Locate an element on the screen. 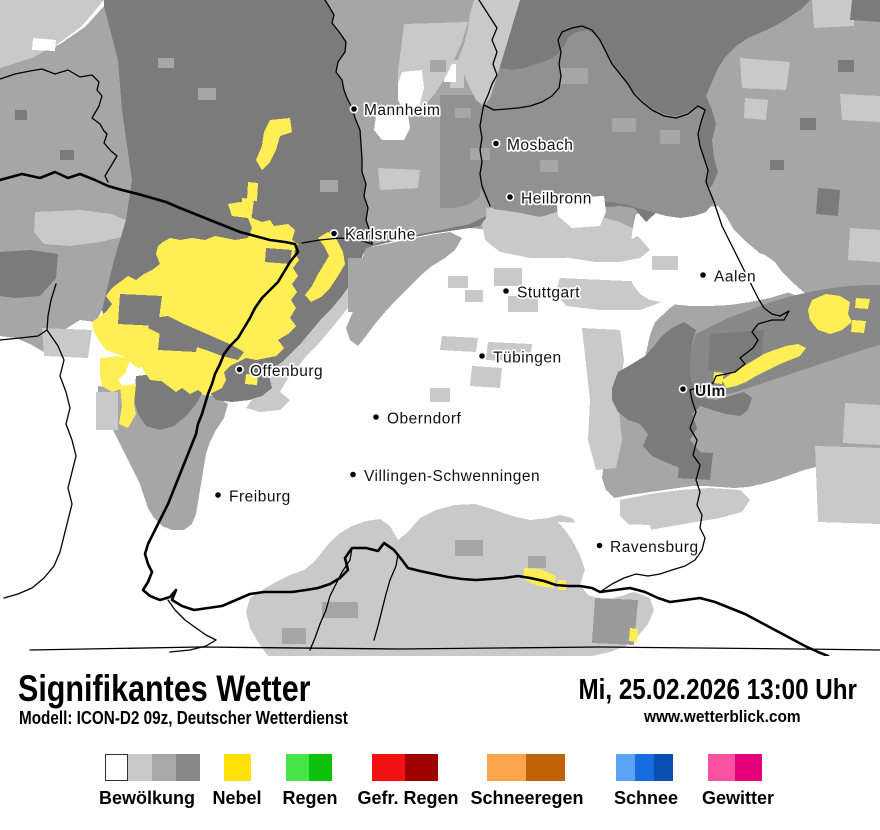 The width and height of the screenshot is (880, 830). svg-text: Villingen-Schwenningen is located at coordinates (452, 476).